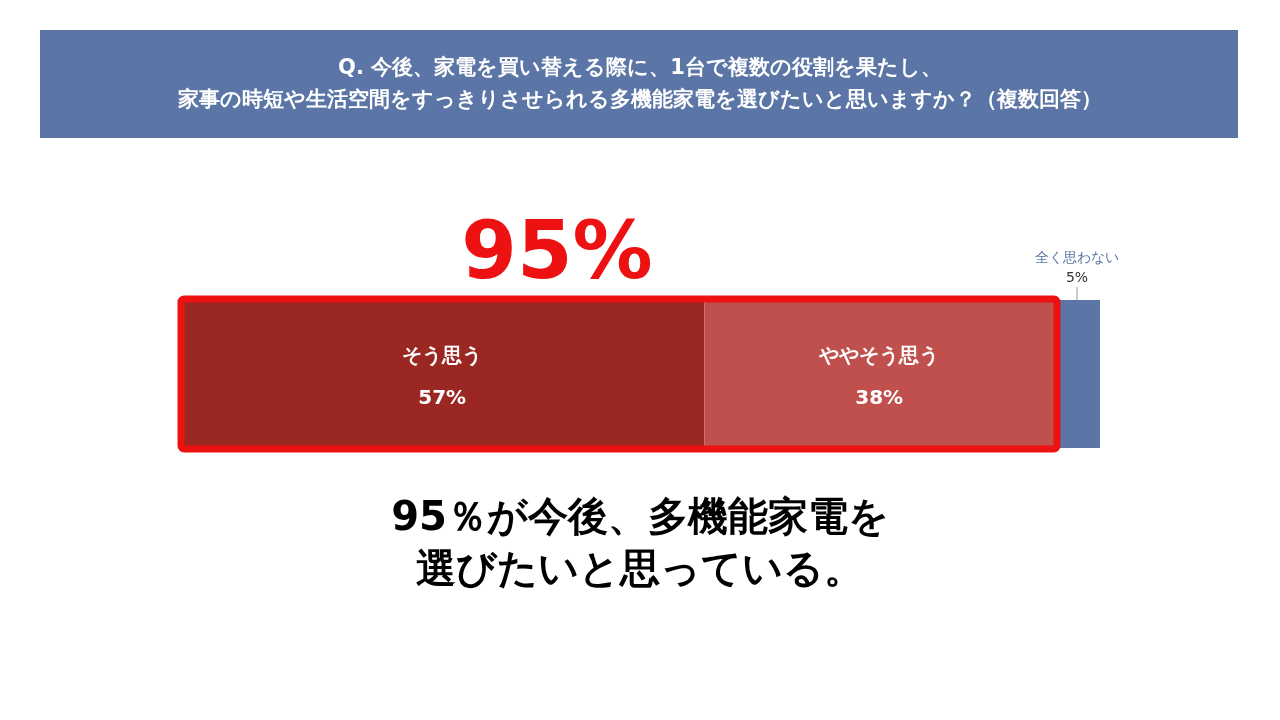  Describe the element at coordinates (879, 397) in the screenshot. I see `data-label: 38%` at that location.